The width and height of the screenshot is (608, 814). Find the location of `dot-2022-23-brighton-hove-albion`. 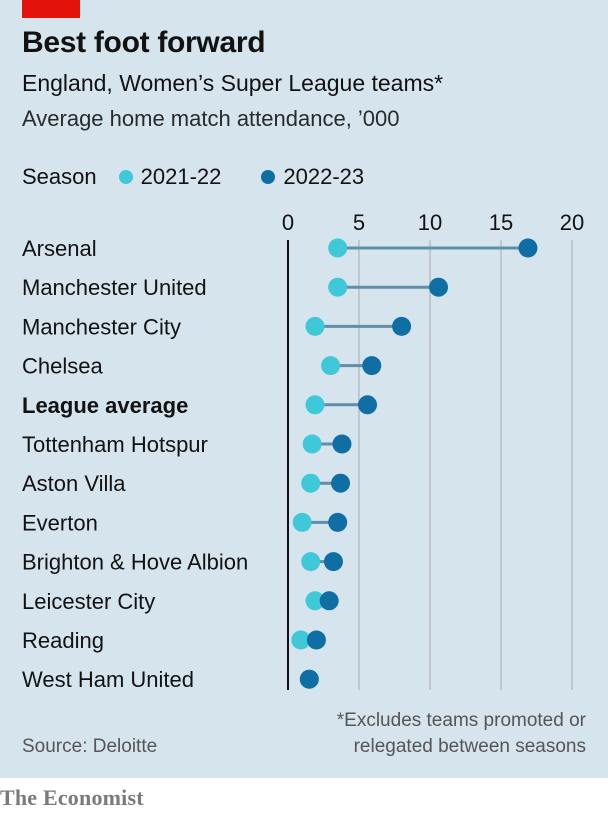

dot-2022-23-brighton-hove-albion is located at coordinates (333, 562).